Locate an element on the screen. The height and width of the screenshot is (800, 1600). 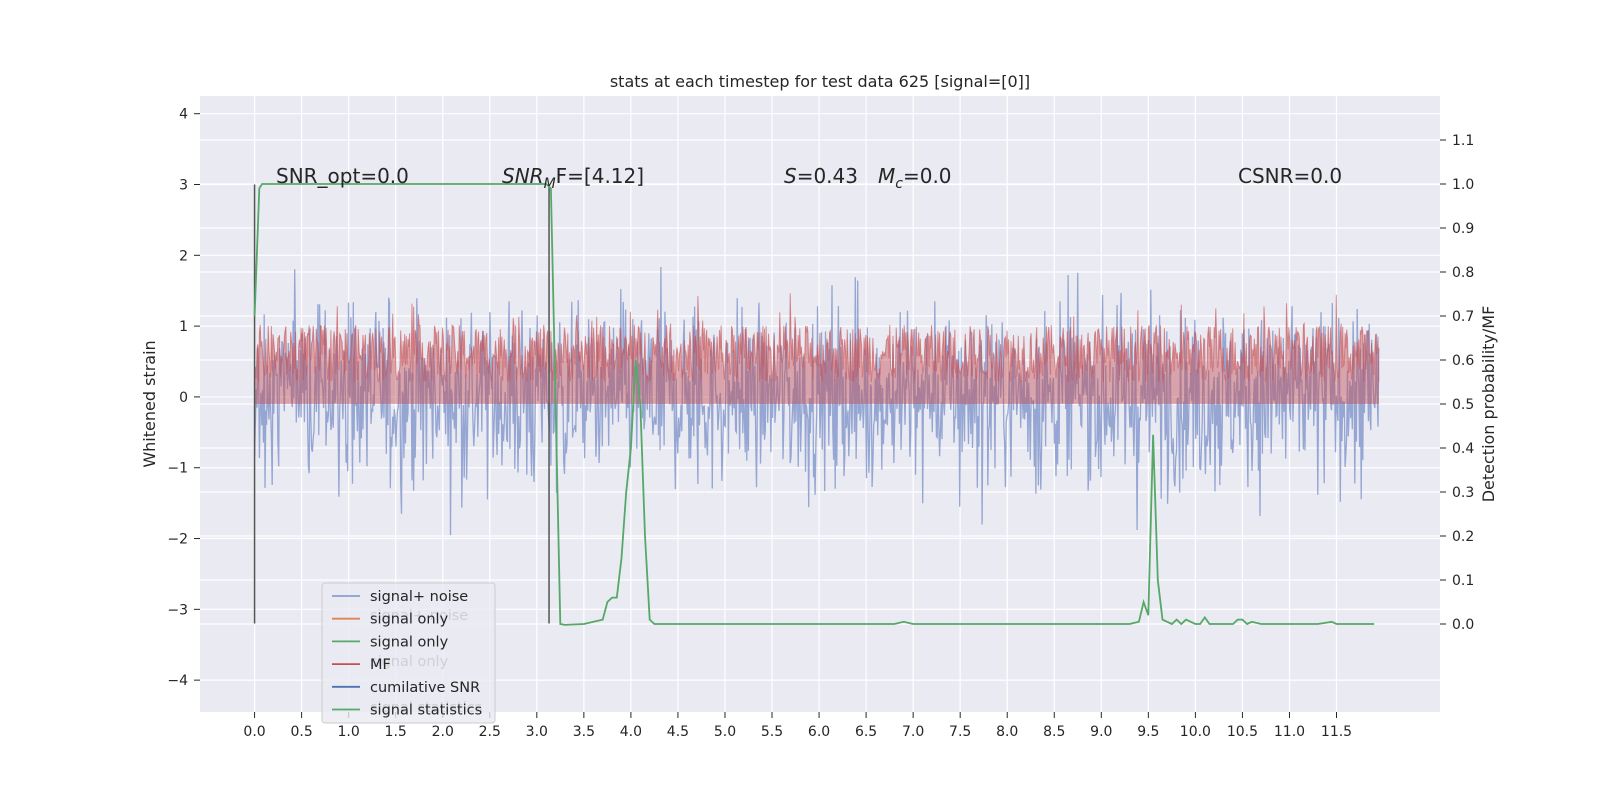
x-tick-label: 2.5 is located at coordinates (490, 732).